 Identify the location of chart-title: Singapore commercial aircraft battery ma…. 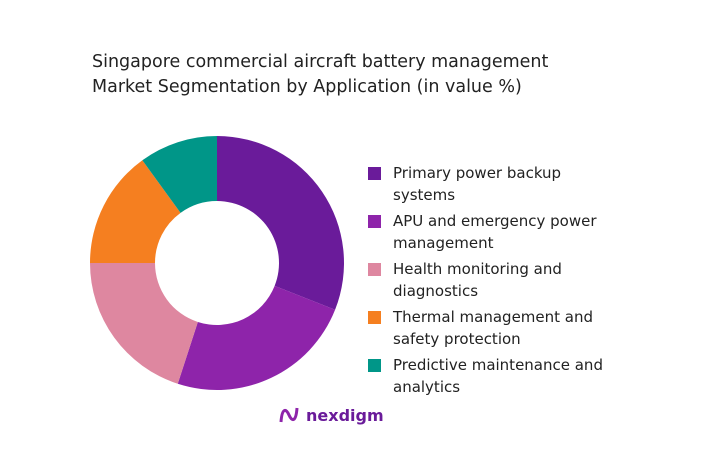
(320, 75).